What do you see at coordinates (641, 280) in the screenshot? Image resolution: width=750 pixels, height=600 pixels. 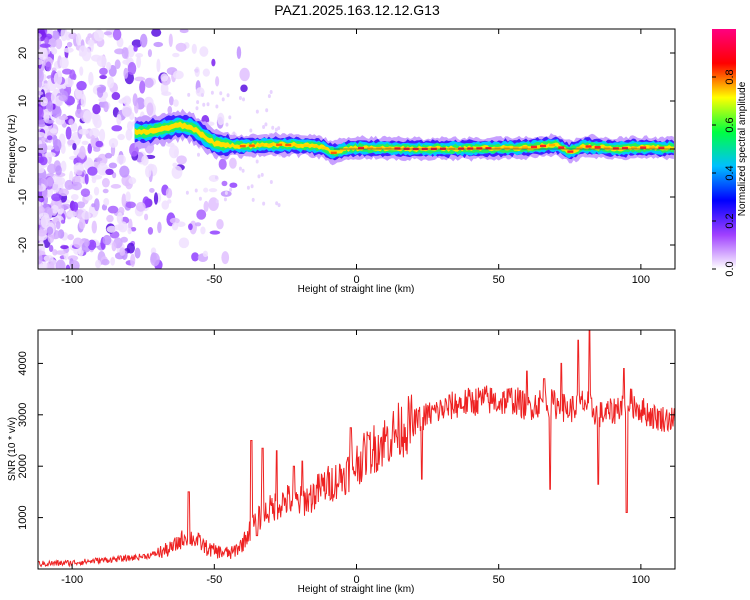 I see `heatmap-xtick-label: 100` at bounding box center [641, 280].